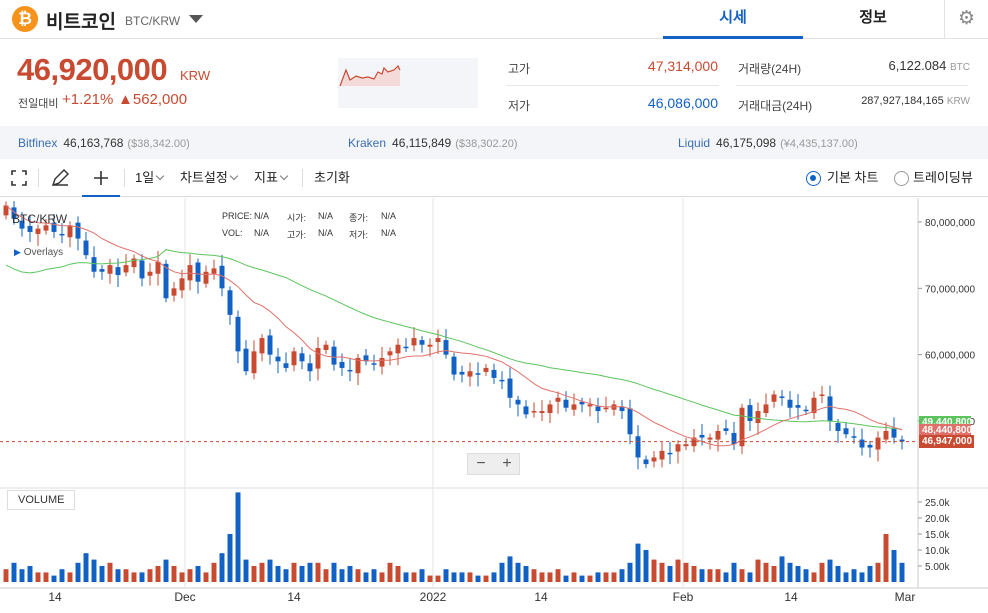 This screenshot has height=613, width=988. I want to click on pencil-icon, so click(61, 178).